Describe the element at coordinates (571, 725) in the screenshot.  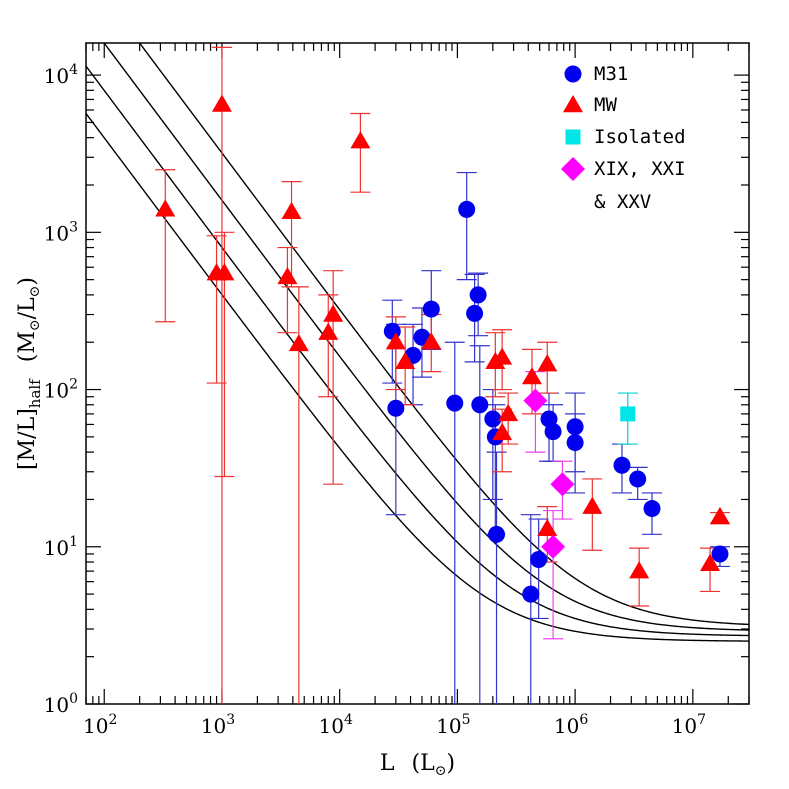
I see `x-tick-label: 10⁶` at that location.